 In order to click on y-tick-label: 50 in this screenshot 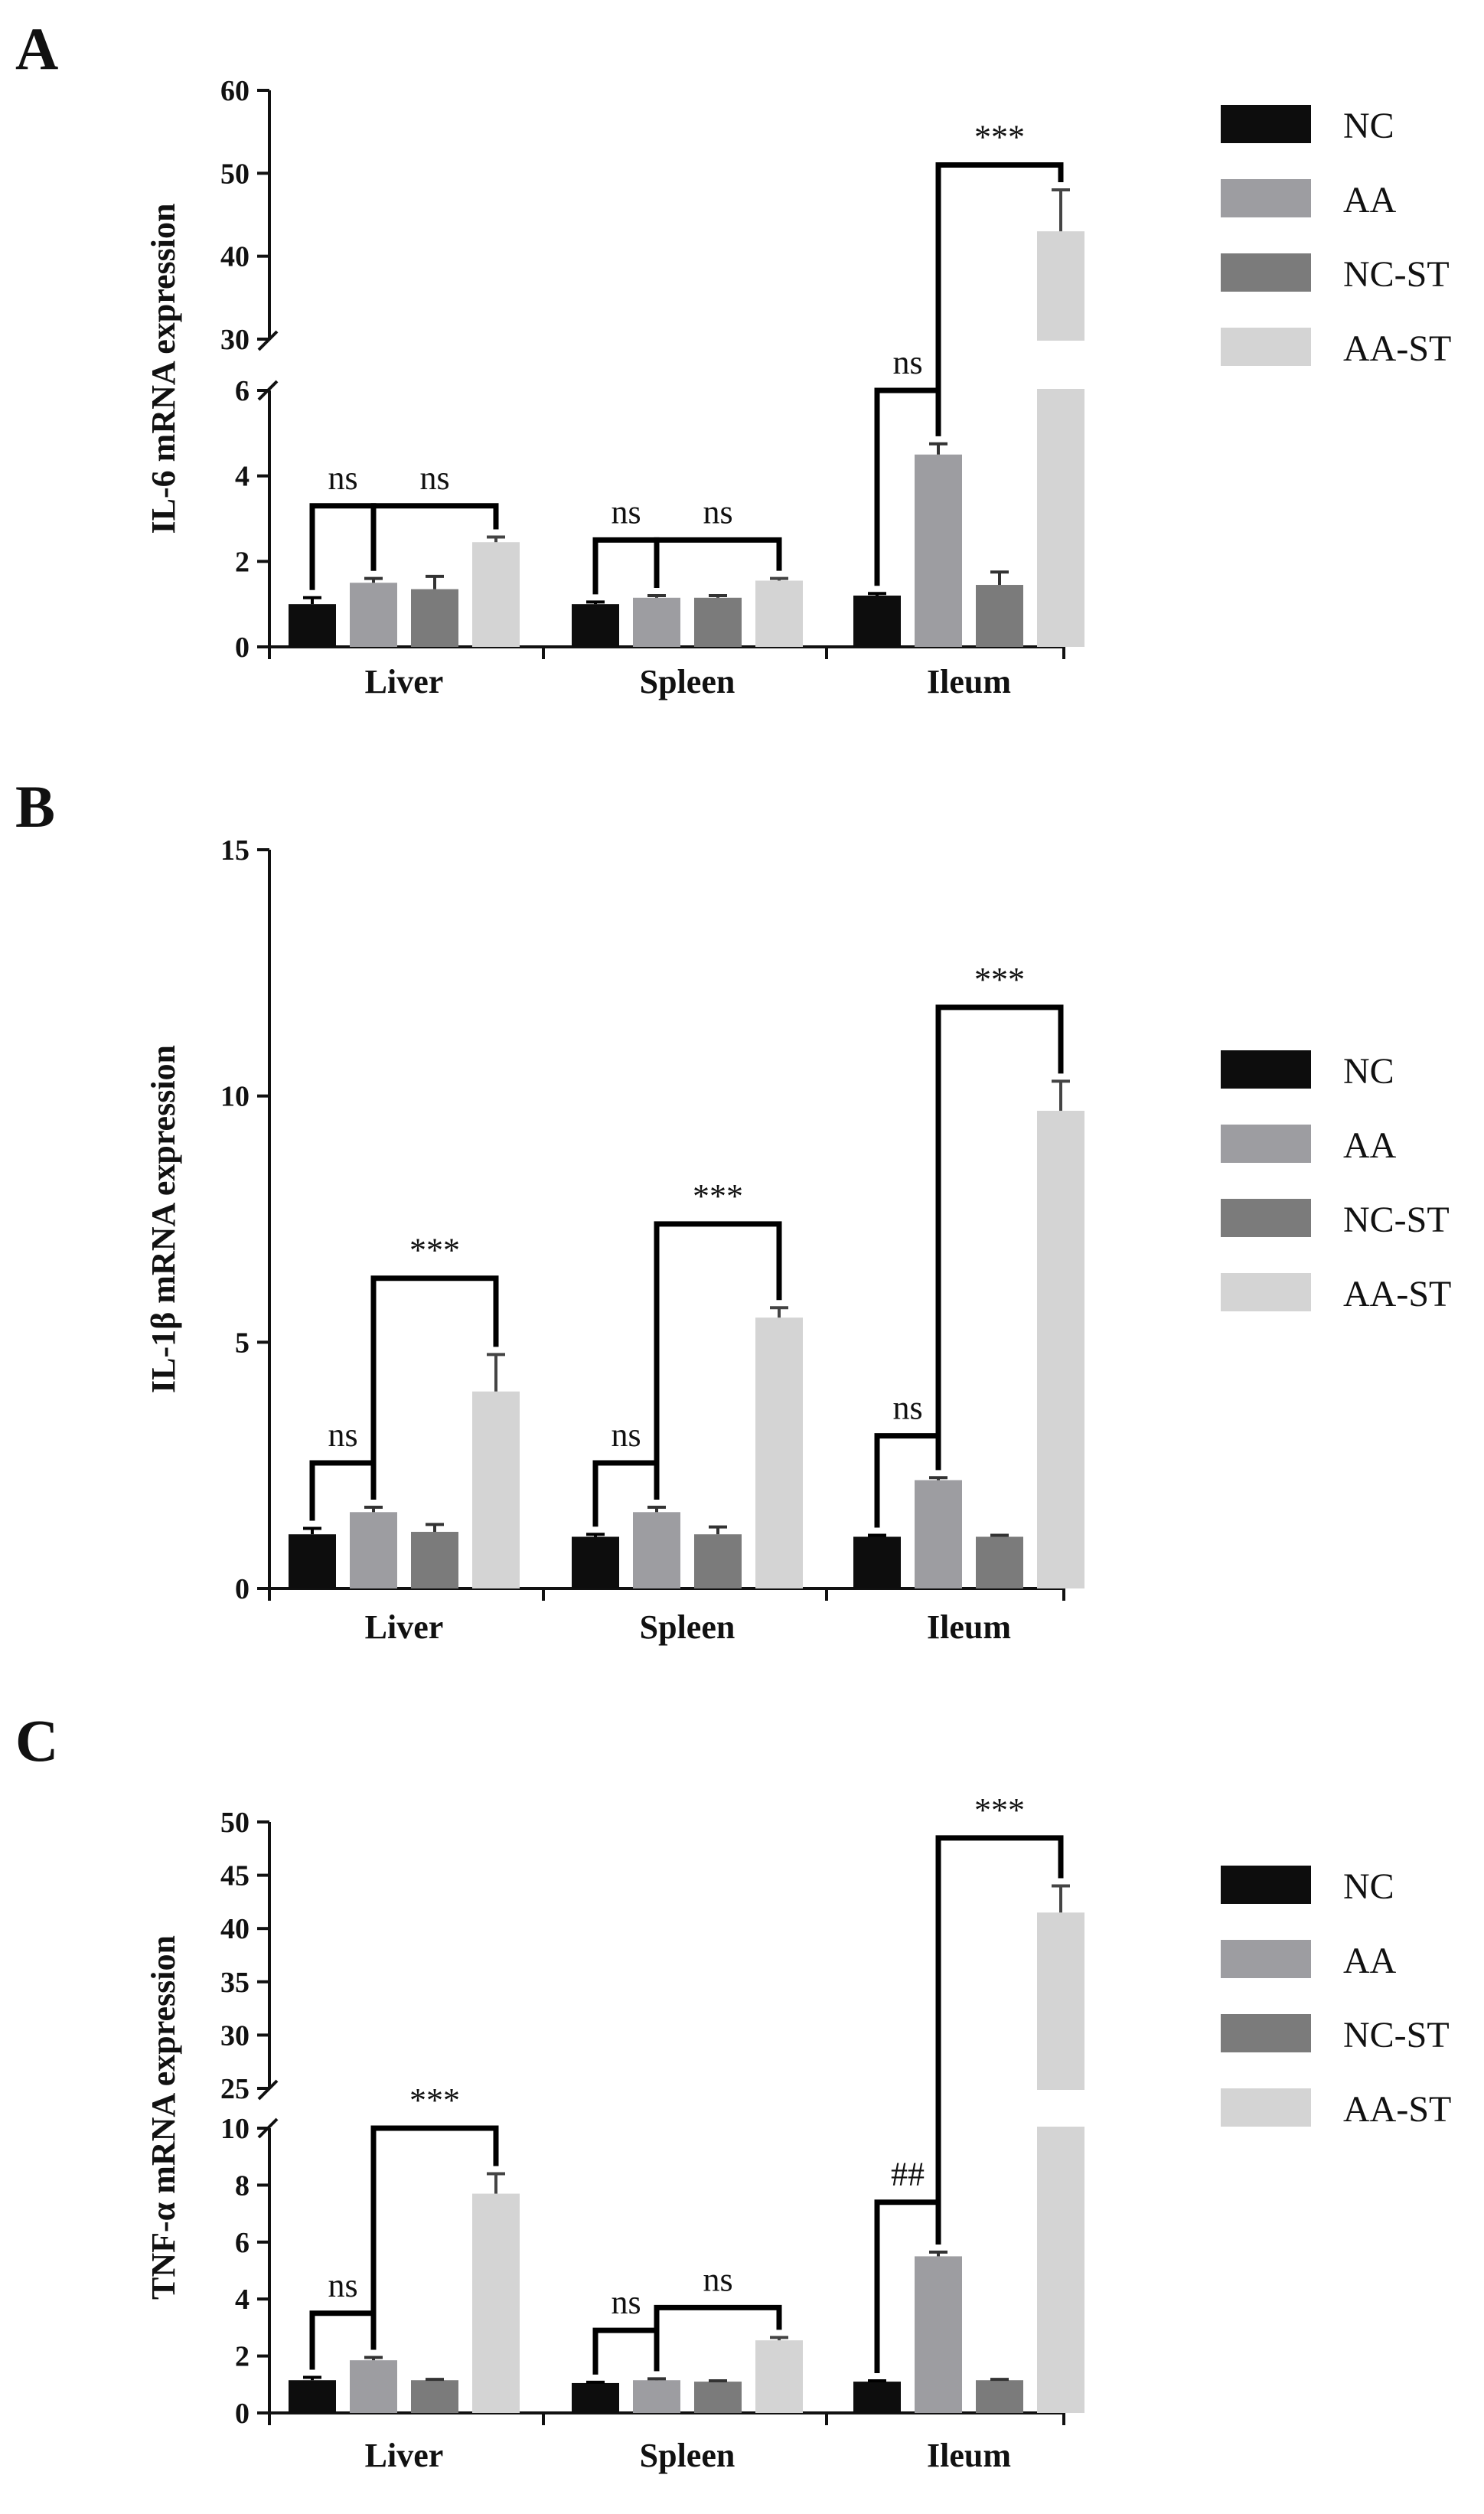, I will do `click(235, 174)`.